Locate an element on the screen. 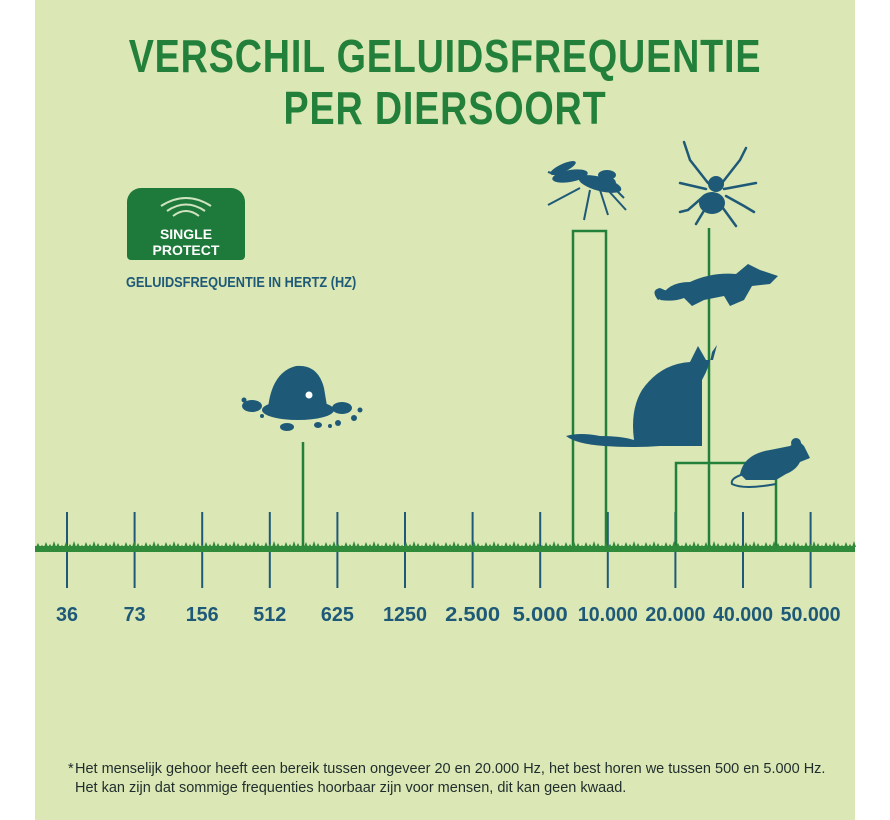 The height and width of the screenshot is (820, 890). page-title: VERSCHIL GELUIDSFREQUENTIE PER DIERSOORT is located at coordinates (445, 82).